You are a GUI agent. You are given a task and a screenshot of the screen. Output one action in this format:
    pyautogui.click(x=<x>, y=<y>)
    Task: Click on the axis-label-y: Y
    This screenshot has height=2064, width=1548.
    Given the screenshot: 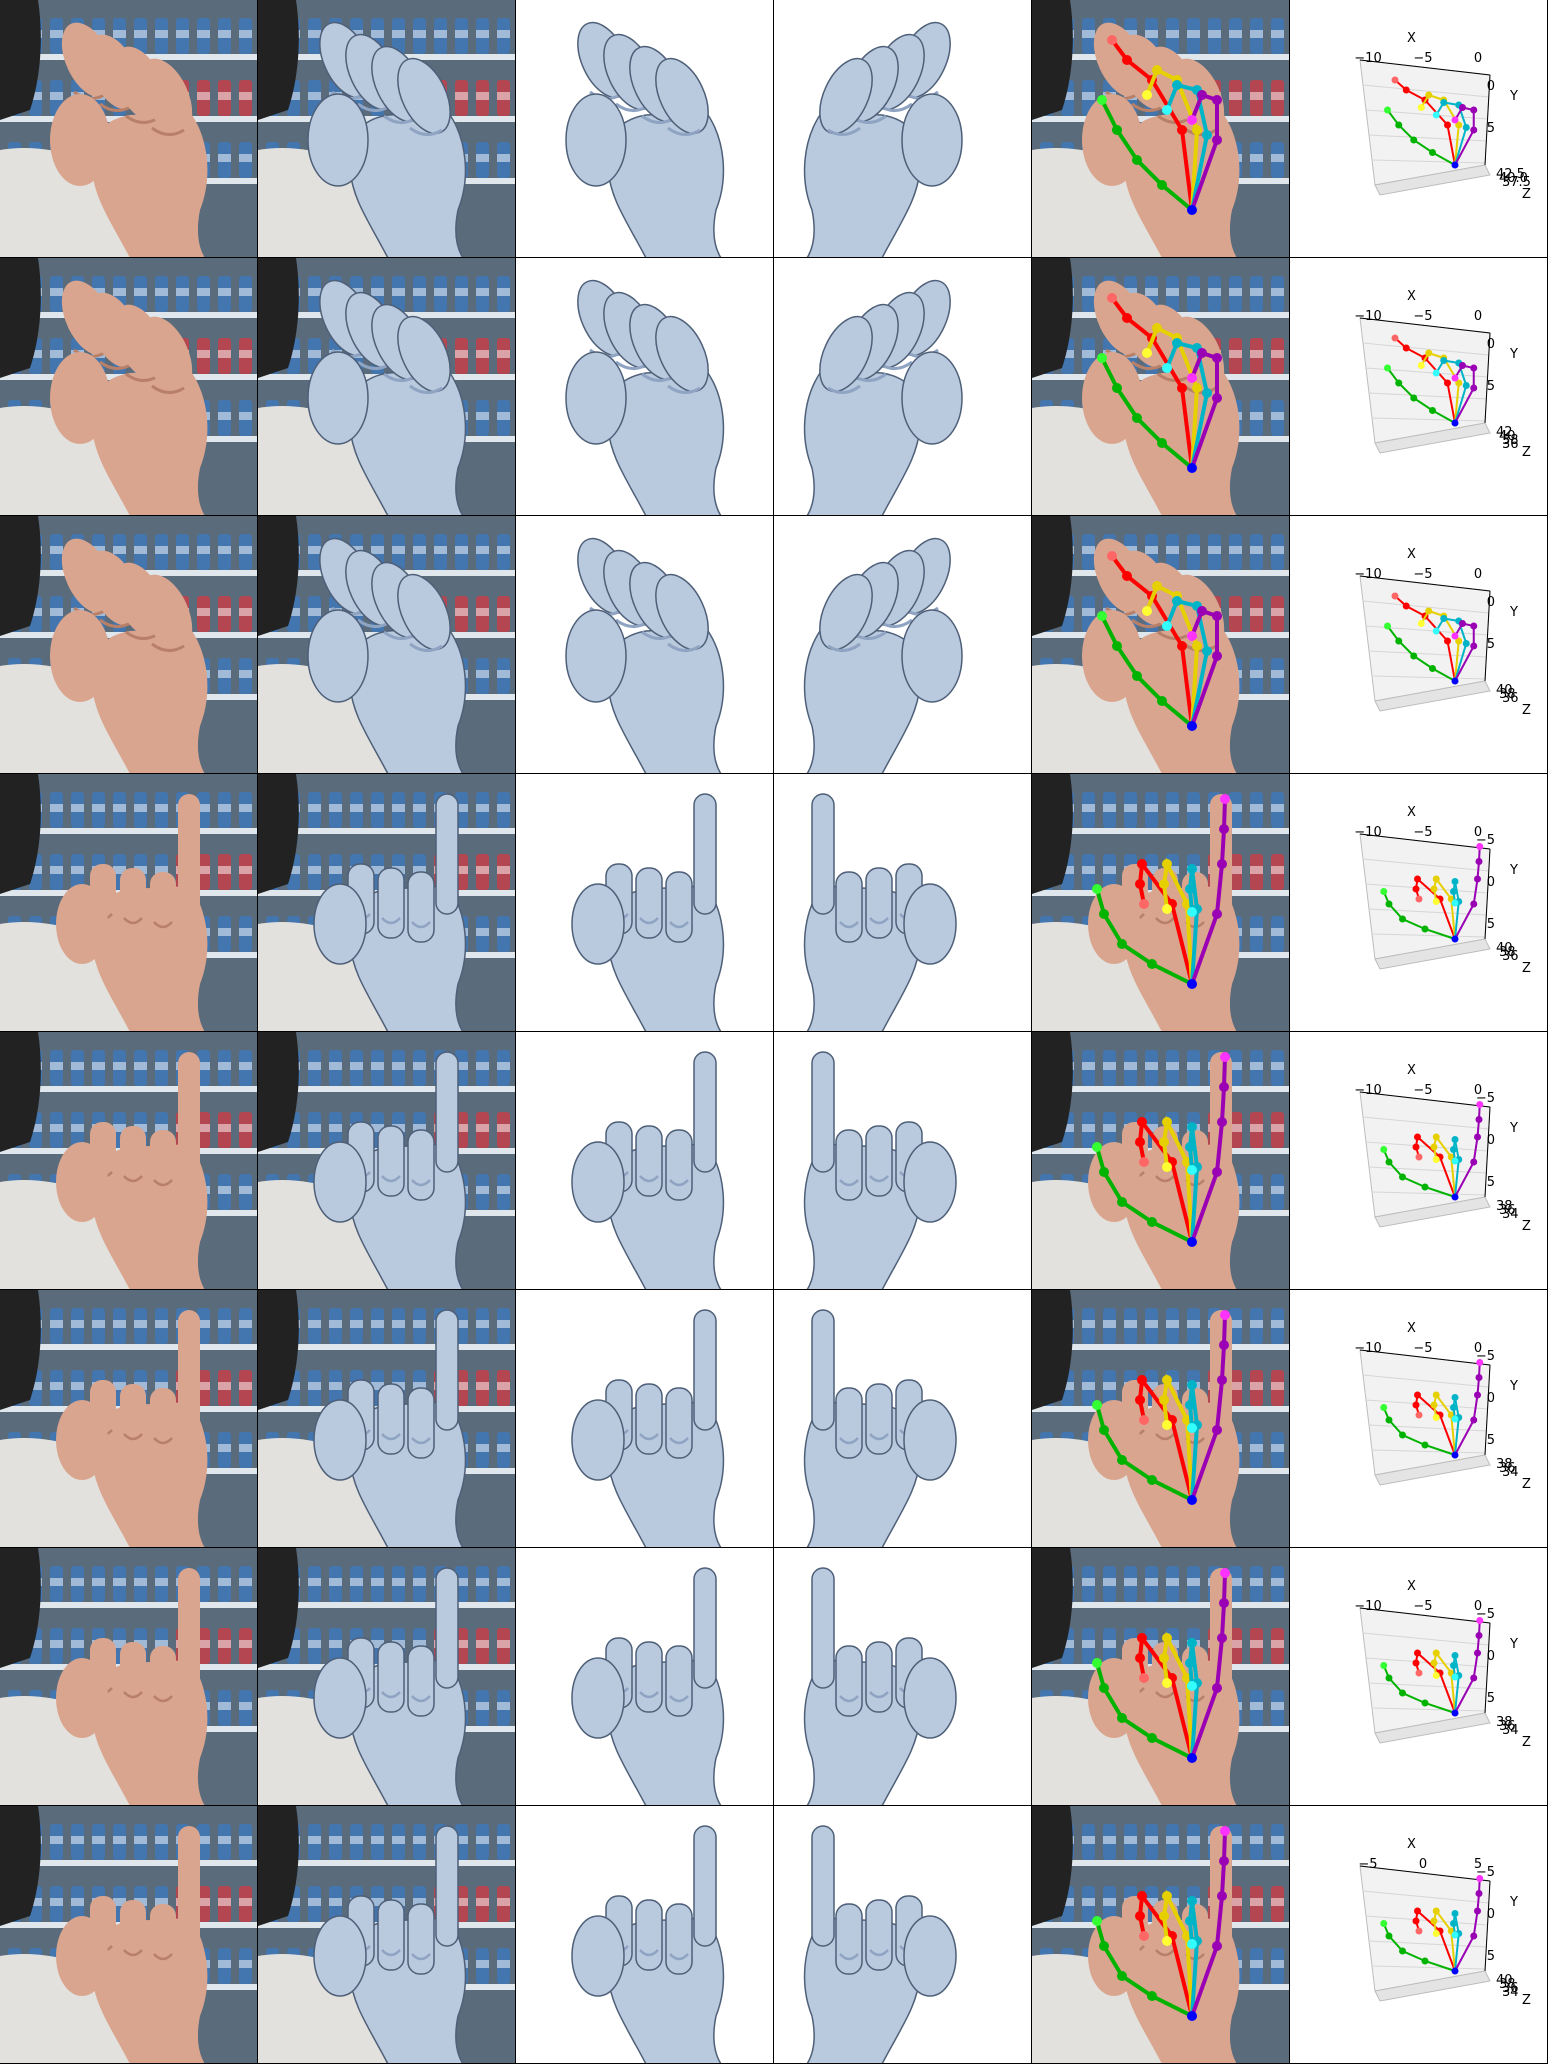 What is the action you would take?
    pyautogui.click(x=1513, y=1644)
    